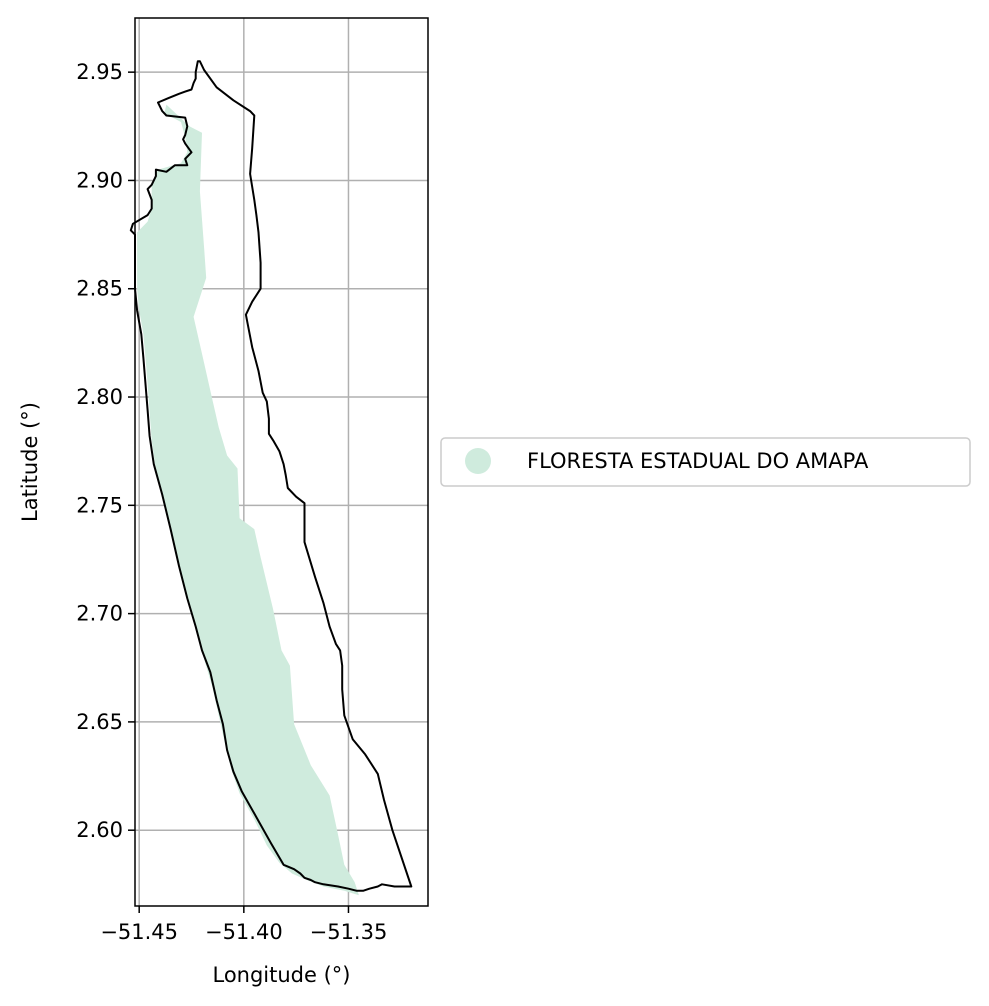  Describe the element at coordinates (105, 451) in the screenshot. I see `y-axis-ticks: 2.60 2.65 2.70 2.75 2.80 2.85 2.90 2.95` at that location.